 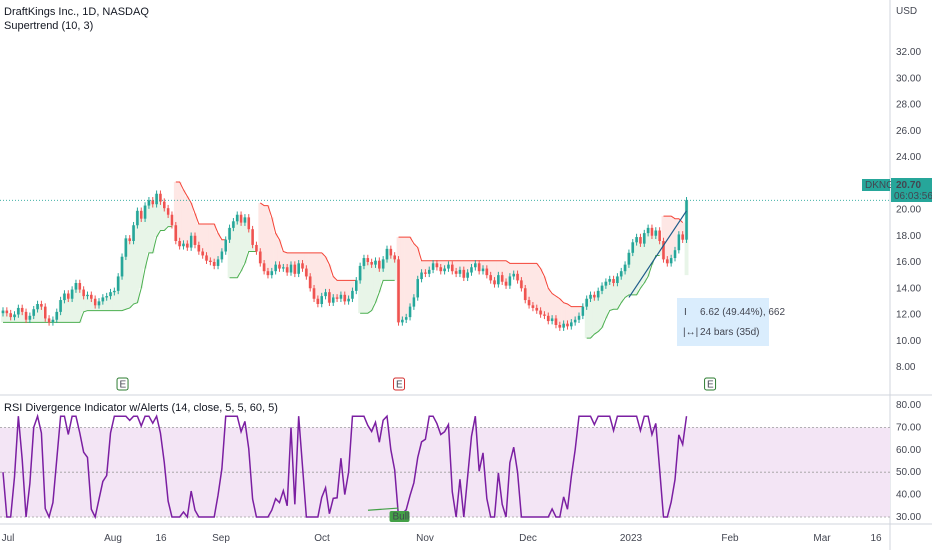 What do you see at coordinates (399, 516) in the screenshot?
I see `bull-label-bg` at bounding box center [399, 516].